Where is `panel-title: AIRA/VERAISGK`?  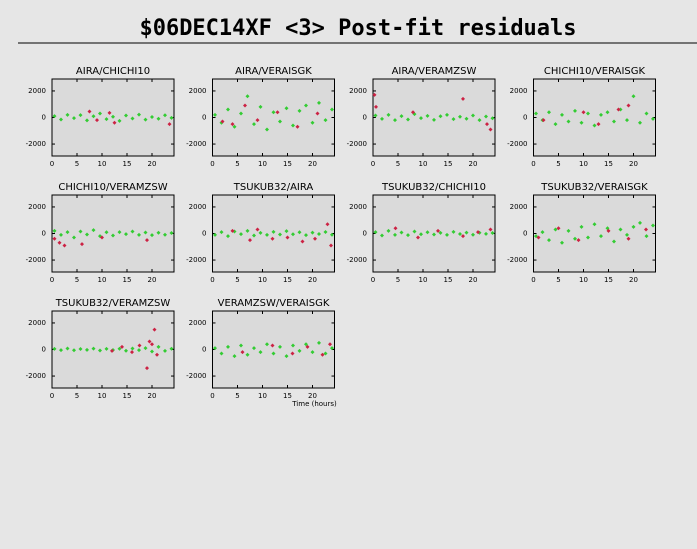 panel-title: AIRA/VERAISGK is located at coordinates (273, 71).